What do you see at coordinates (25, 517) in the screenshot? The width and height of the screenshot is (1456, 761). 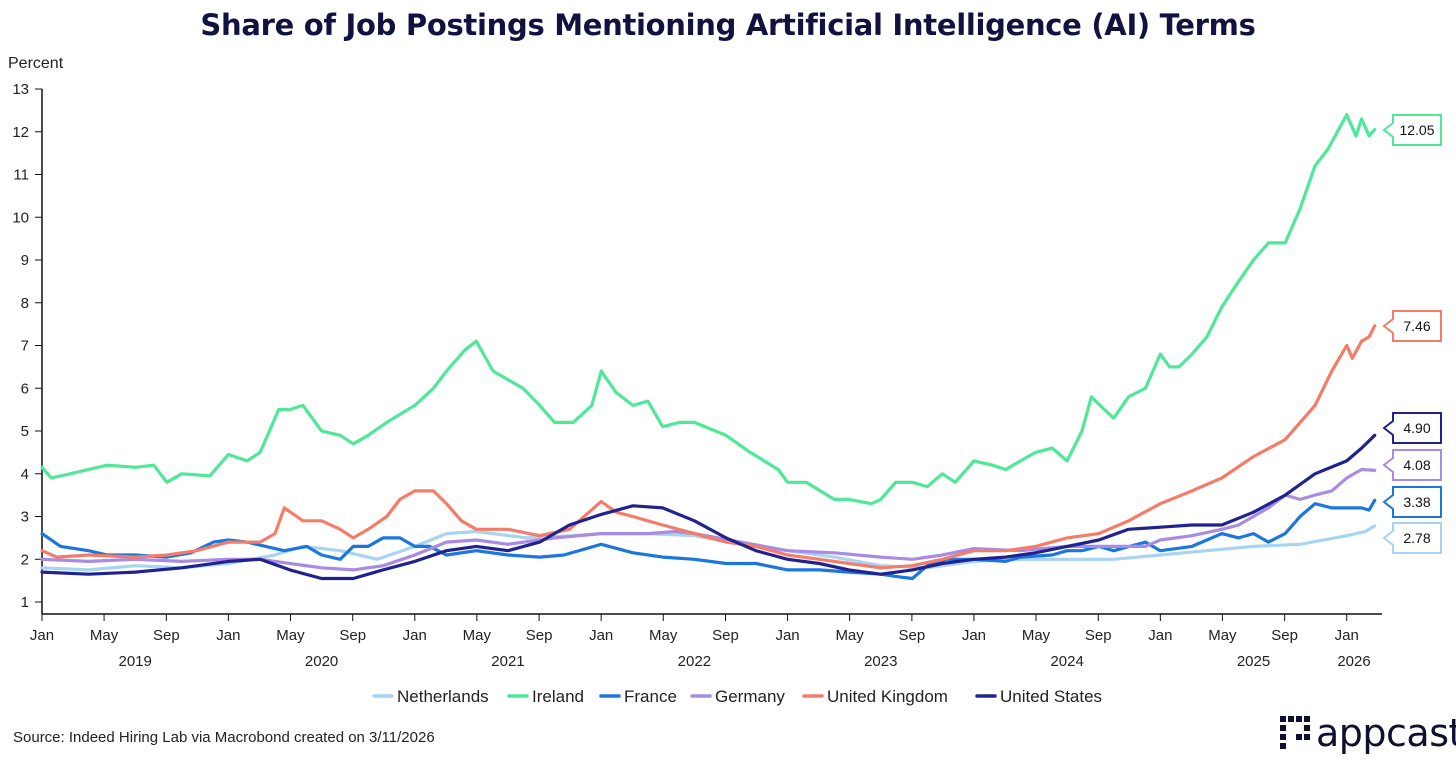 I see `y-tick-label: 3` at bounding box center [25, 517].